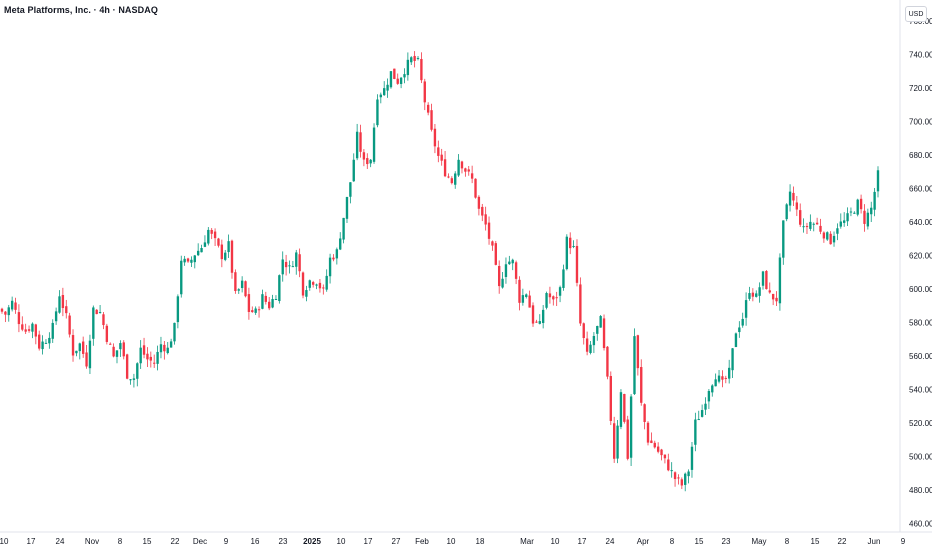 Image resolution: width=932 pixels, height=550 pixels. Describe the element at coordinates (916, 14) in the screenshot. I see `currency-badge: USD` at that location.